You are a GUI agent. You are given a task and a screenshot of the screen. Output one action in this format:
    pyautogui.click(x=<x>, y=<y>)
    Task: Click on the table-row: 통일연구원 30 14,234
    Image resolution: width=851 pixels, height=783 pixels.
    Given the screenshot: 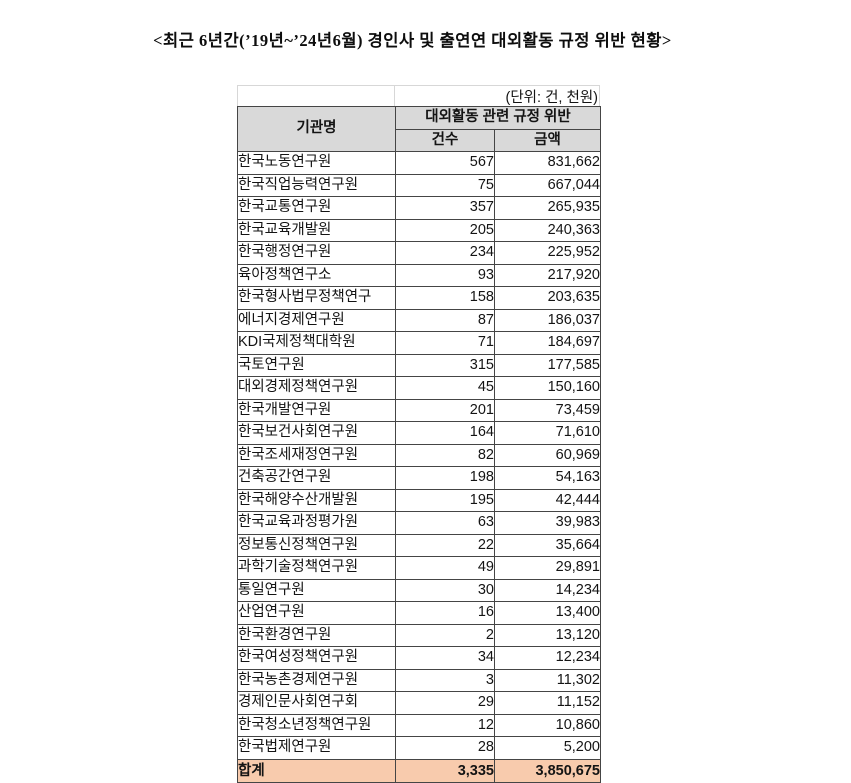 What is the action you would take?
    pyautogui.click(x=419, y=590)
    